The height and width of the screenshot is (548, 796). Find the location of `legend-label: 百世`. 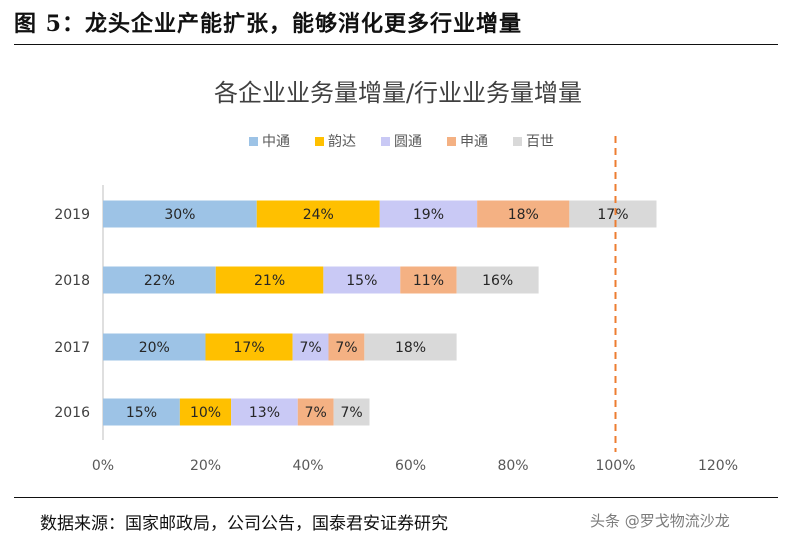

legend-label: 百世 is located at coordinates (540, 142).